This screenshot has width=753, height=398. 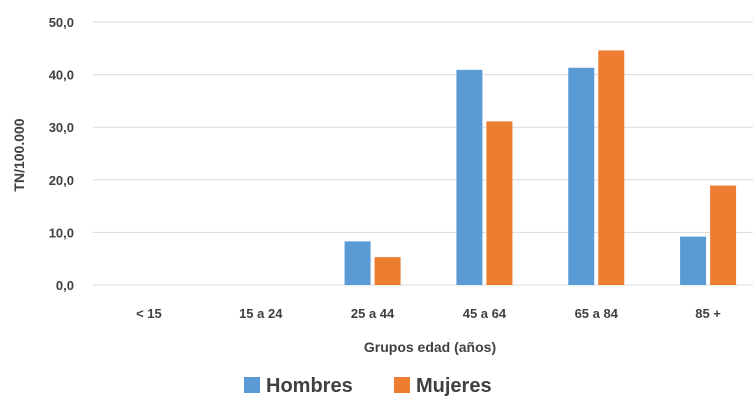 What do you see at coordinates (149, 313) in the screenshot?
I see `x-tick-label: < 15` at bounding box center [149, 313].